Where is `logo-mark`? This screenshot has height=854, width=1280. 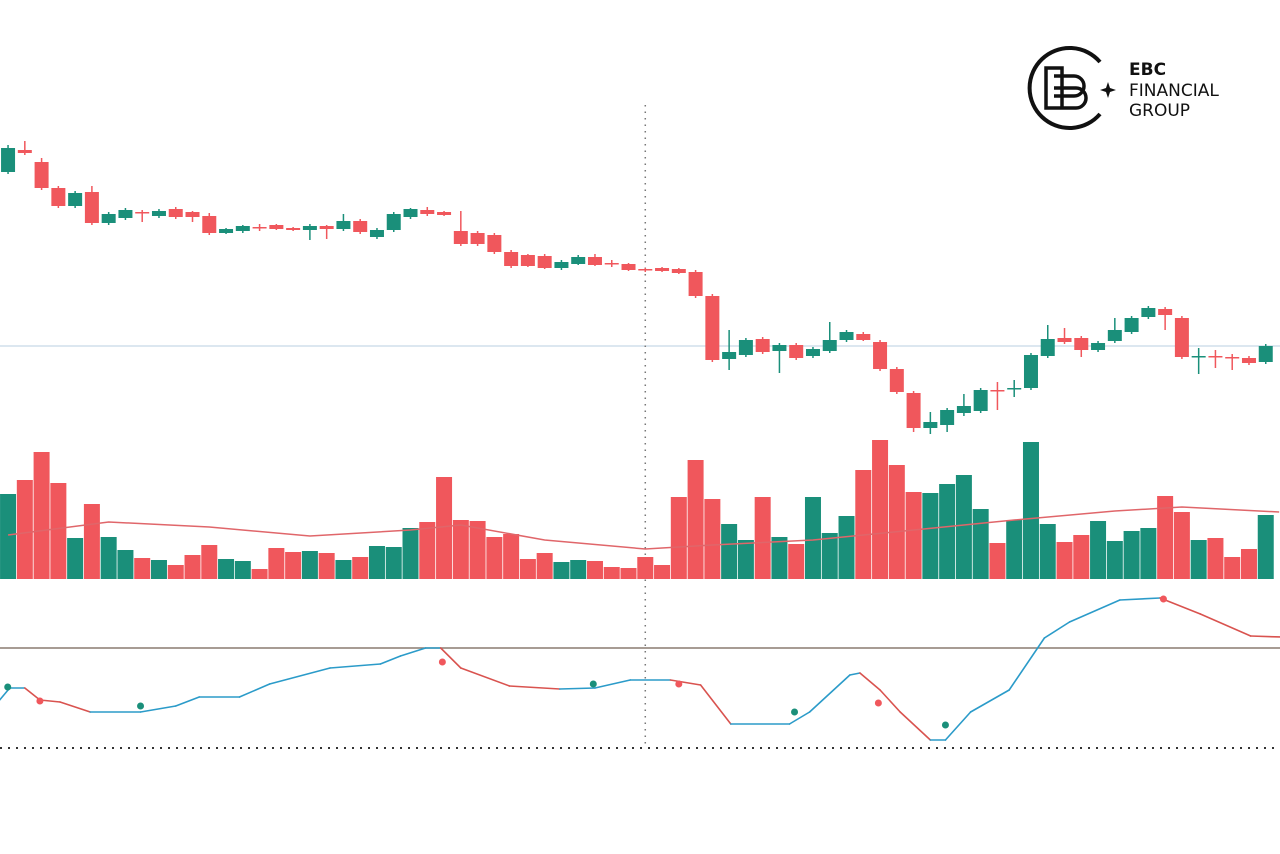 logo-mark is located at coordinates (1066, 88).